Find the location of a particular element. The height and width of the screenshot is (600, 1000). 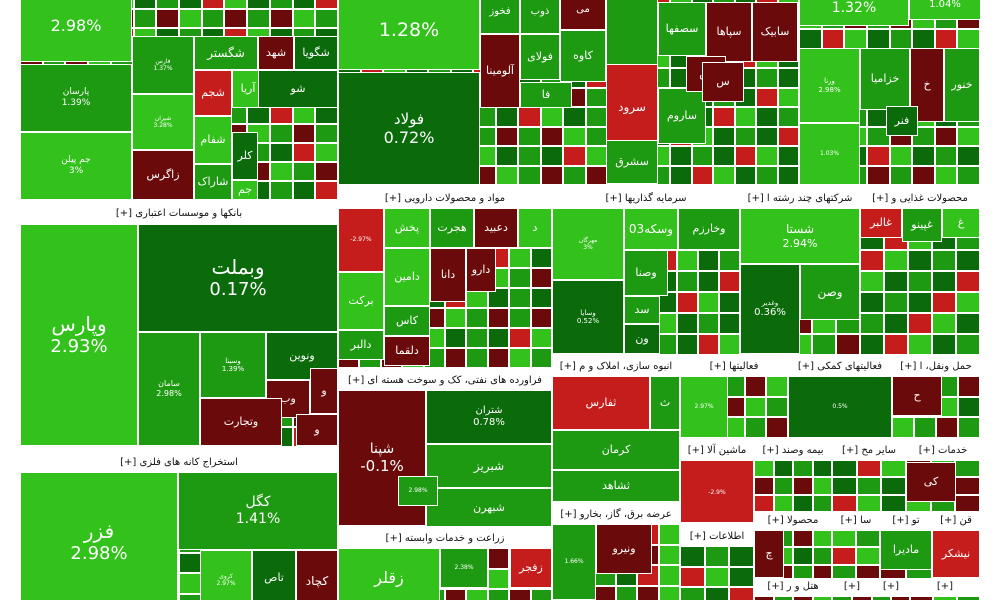

stock-tile: شو is located at coordinates (298, 89).